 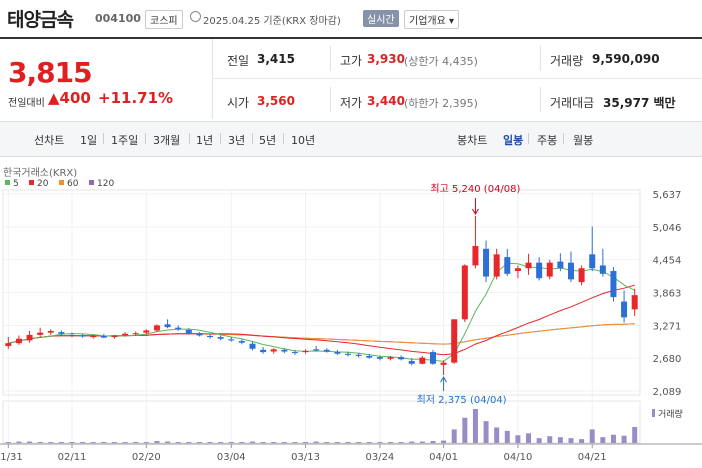 What do you see at coordinates (475, 212) in the screenshot?
I see `max-arrowhead` at bounding box center [475, 212].